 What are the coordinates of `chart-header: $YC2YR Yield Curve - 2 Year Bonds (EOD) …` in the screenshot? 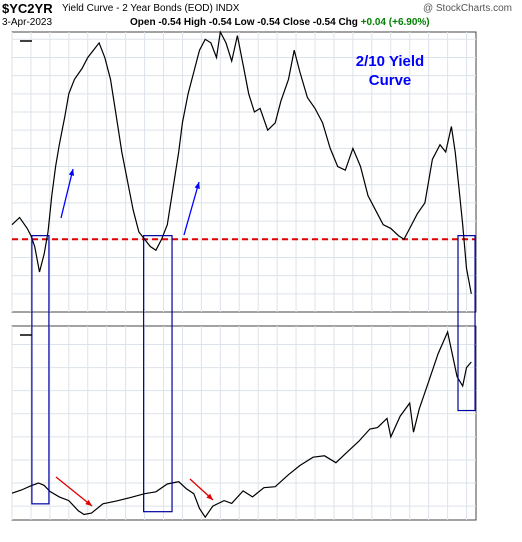 It's located at (261, 16).